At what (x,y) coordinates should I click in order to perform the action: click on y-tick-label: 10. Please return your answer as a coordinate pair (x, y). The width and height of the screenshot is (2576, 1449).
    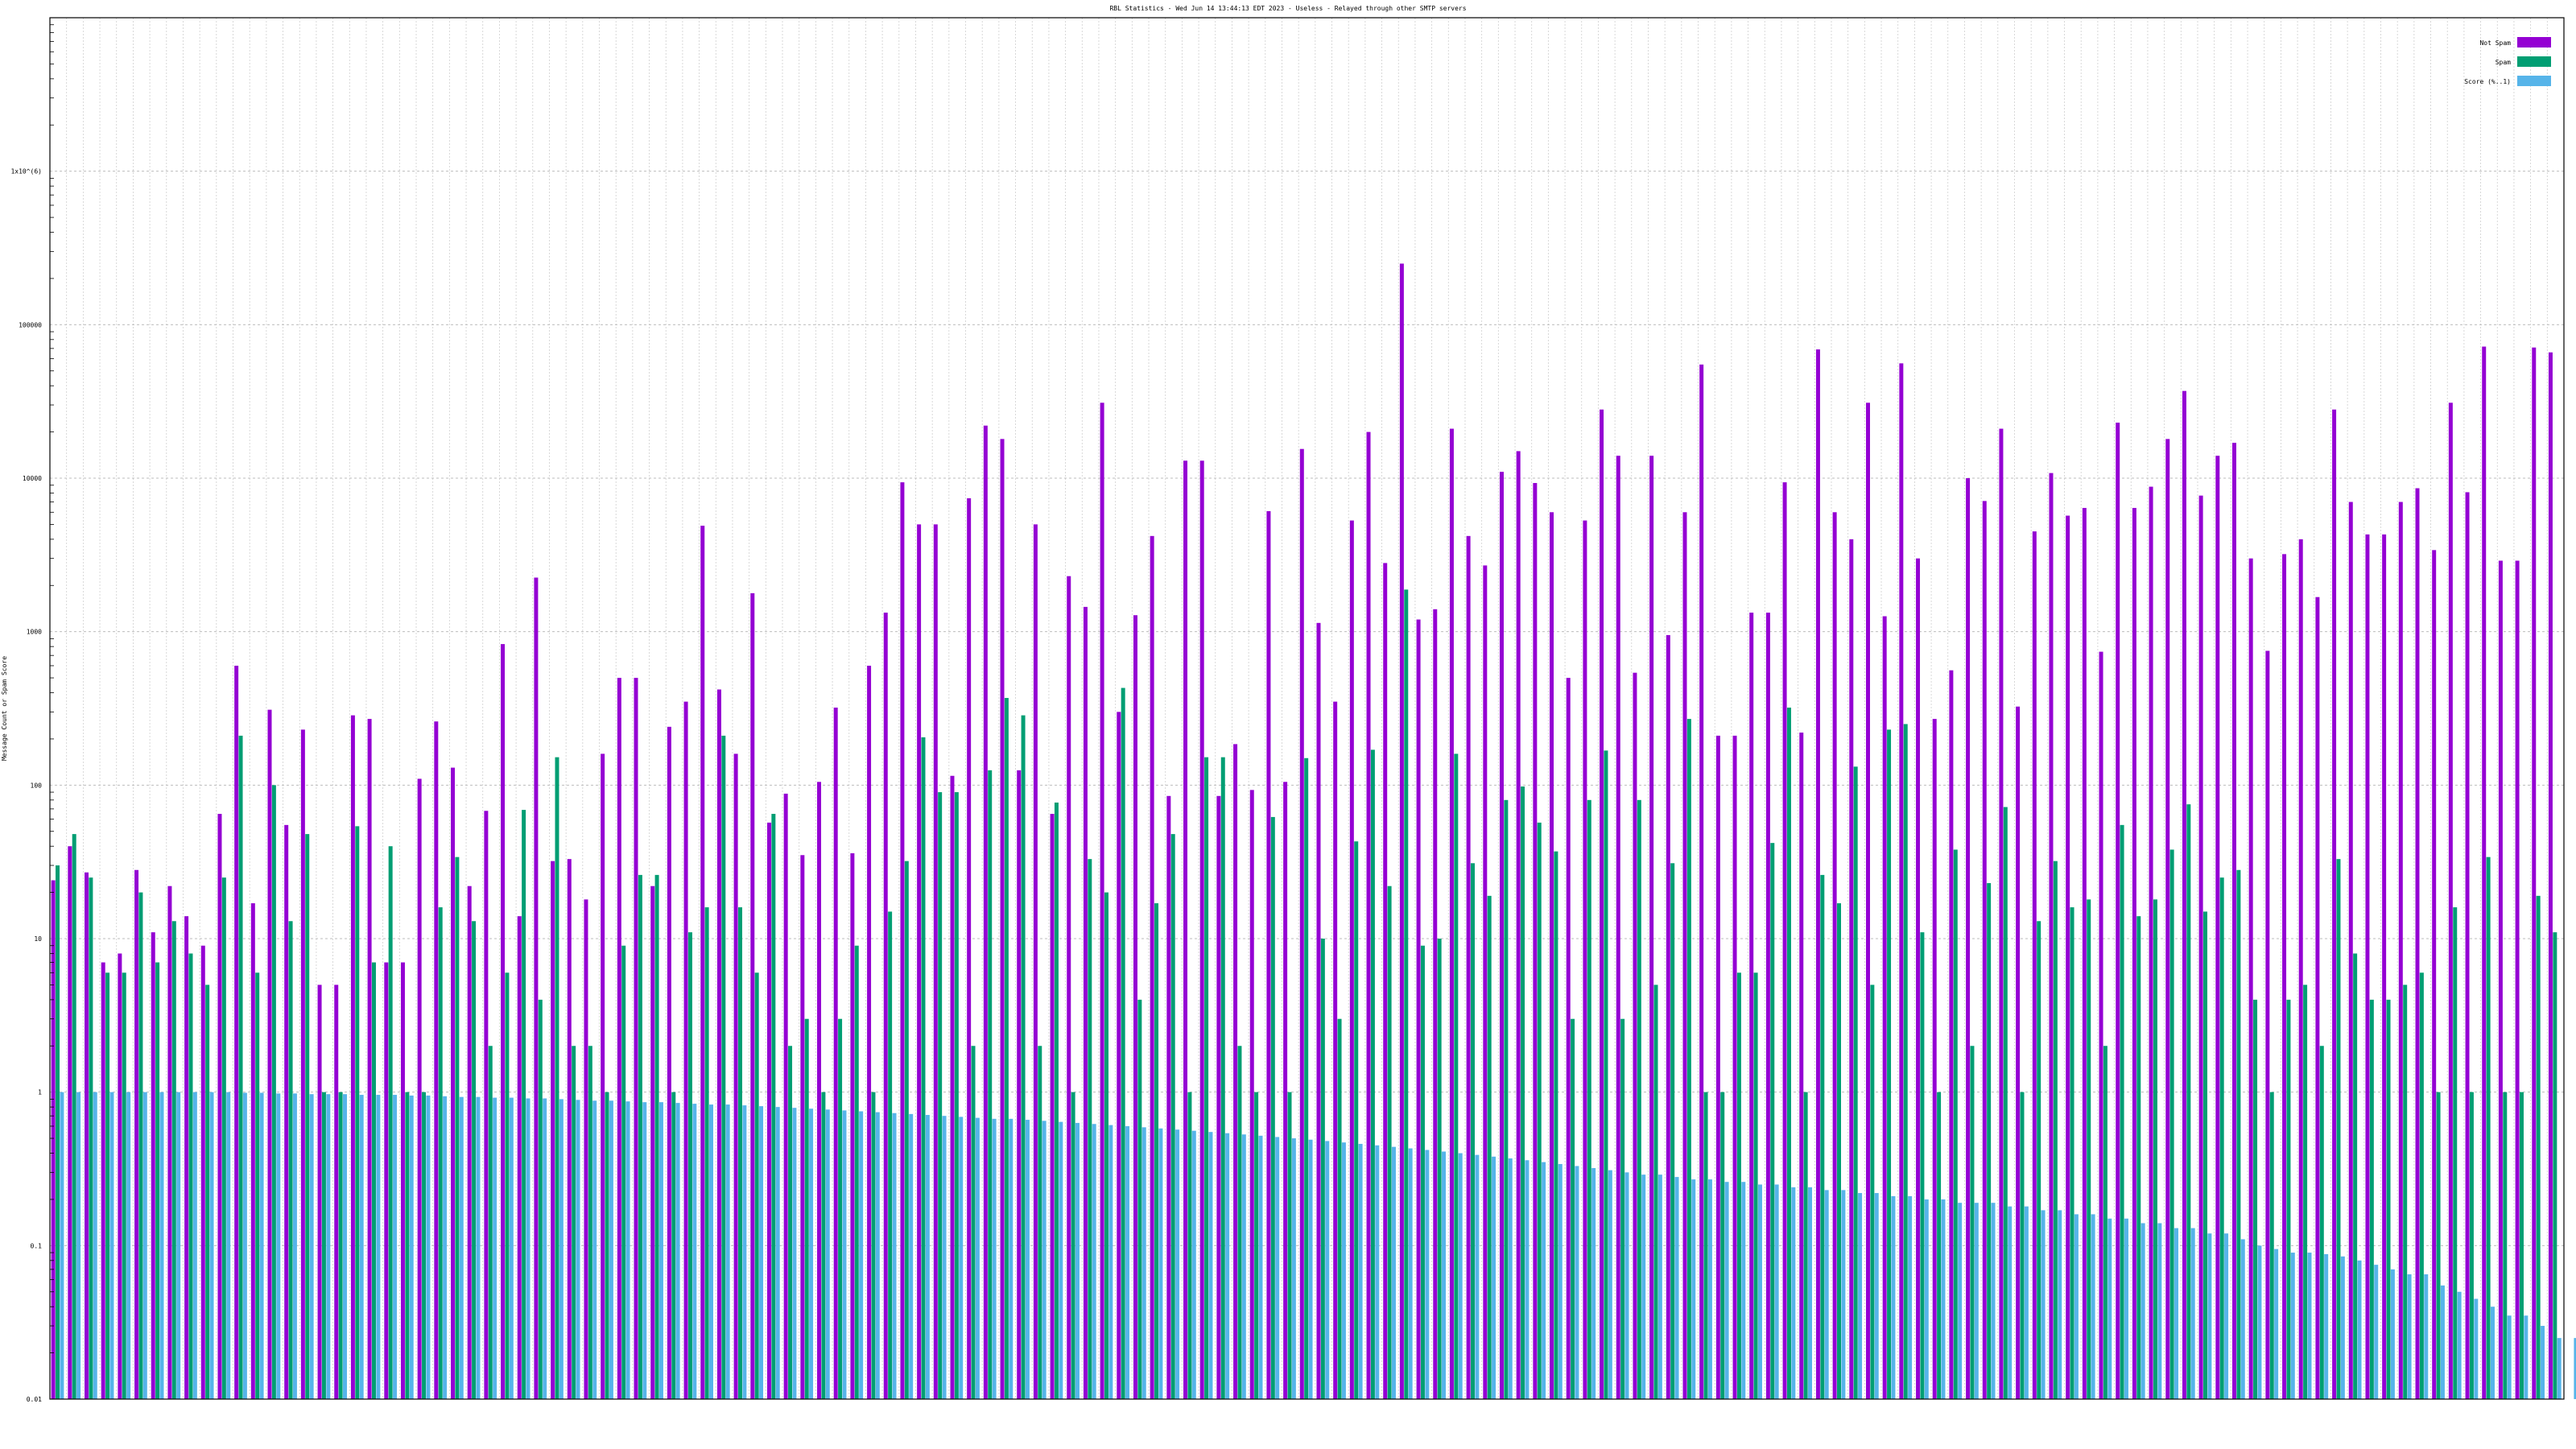
    Looking at the image, I should click on (38, 939).